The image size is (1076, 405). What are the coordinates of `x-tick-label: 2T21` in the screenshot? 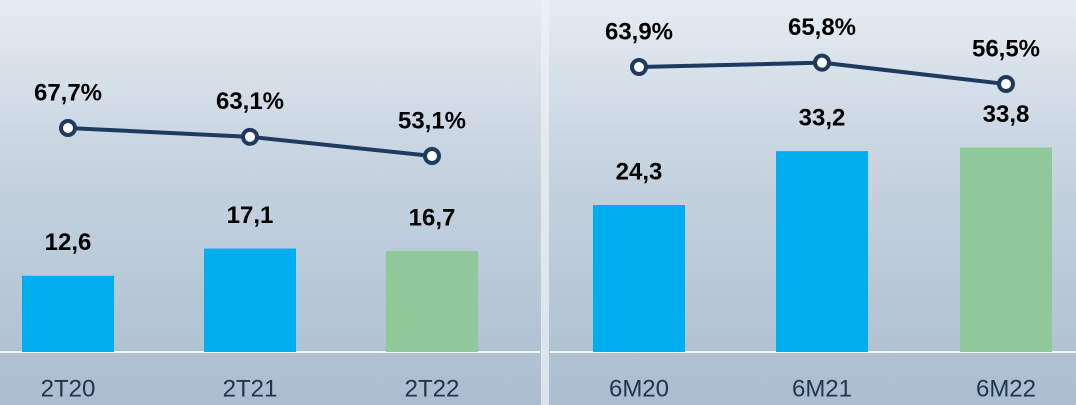 It's located at (250, 388).